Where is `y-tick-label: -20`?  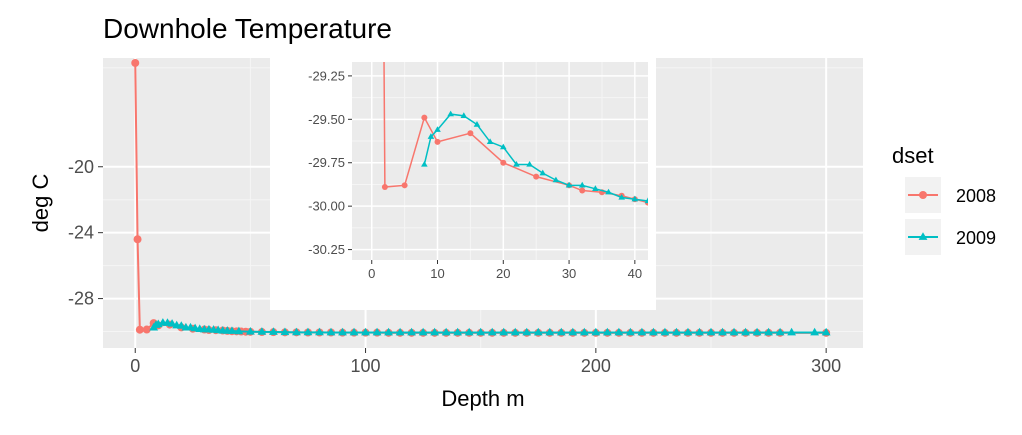 y-tick-label: -20 is located at coordinates (81, 167).